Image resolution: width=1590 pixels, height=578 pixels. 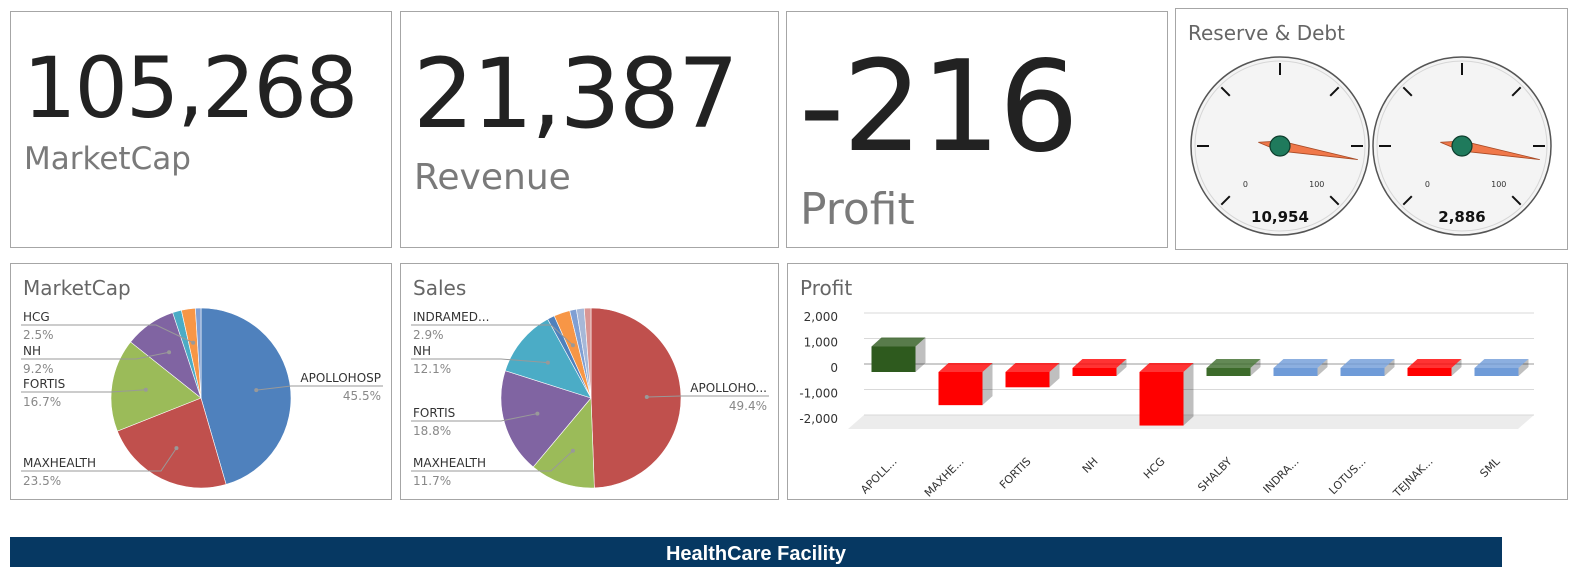 I want to click on pie-label-pct: 18.8%, so click(x=432, y=431).